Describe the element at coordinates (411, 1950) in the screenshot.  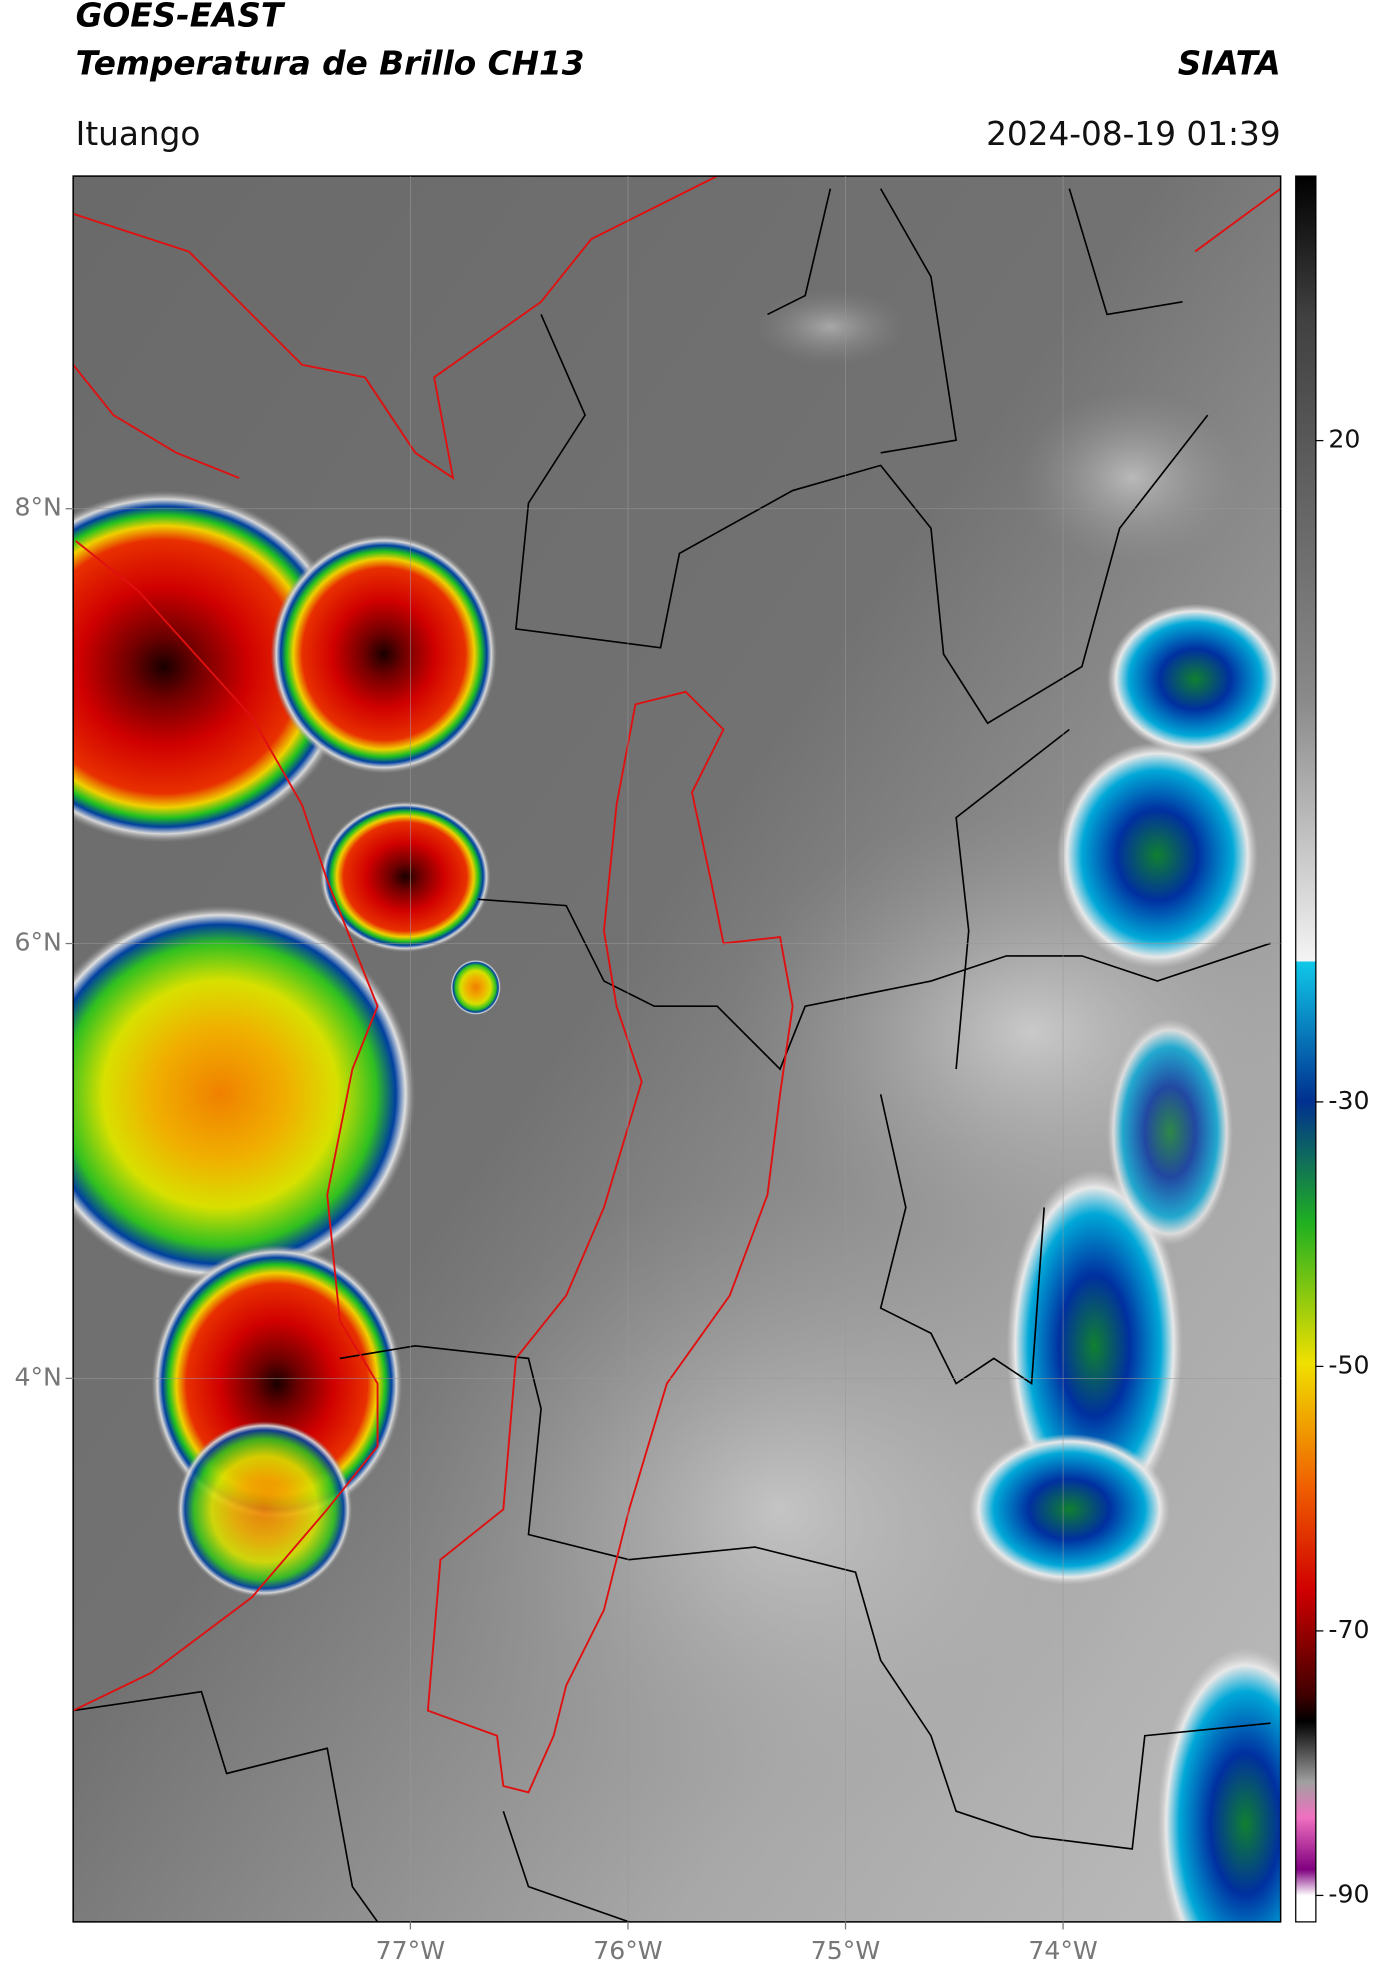
I see `lon-tick-label: 77°W` at that location.